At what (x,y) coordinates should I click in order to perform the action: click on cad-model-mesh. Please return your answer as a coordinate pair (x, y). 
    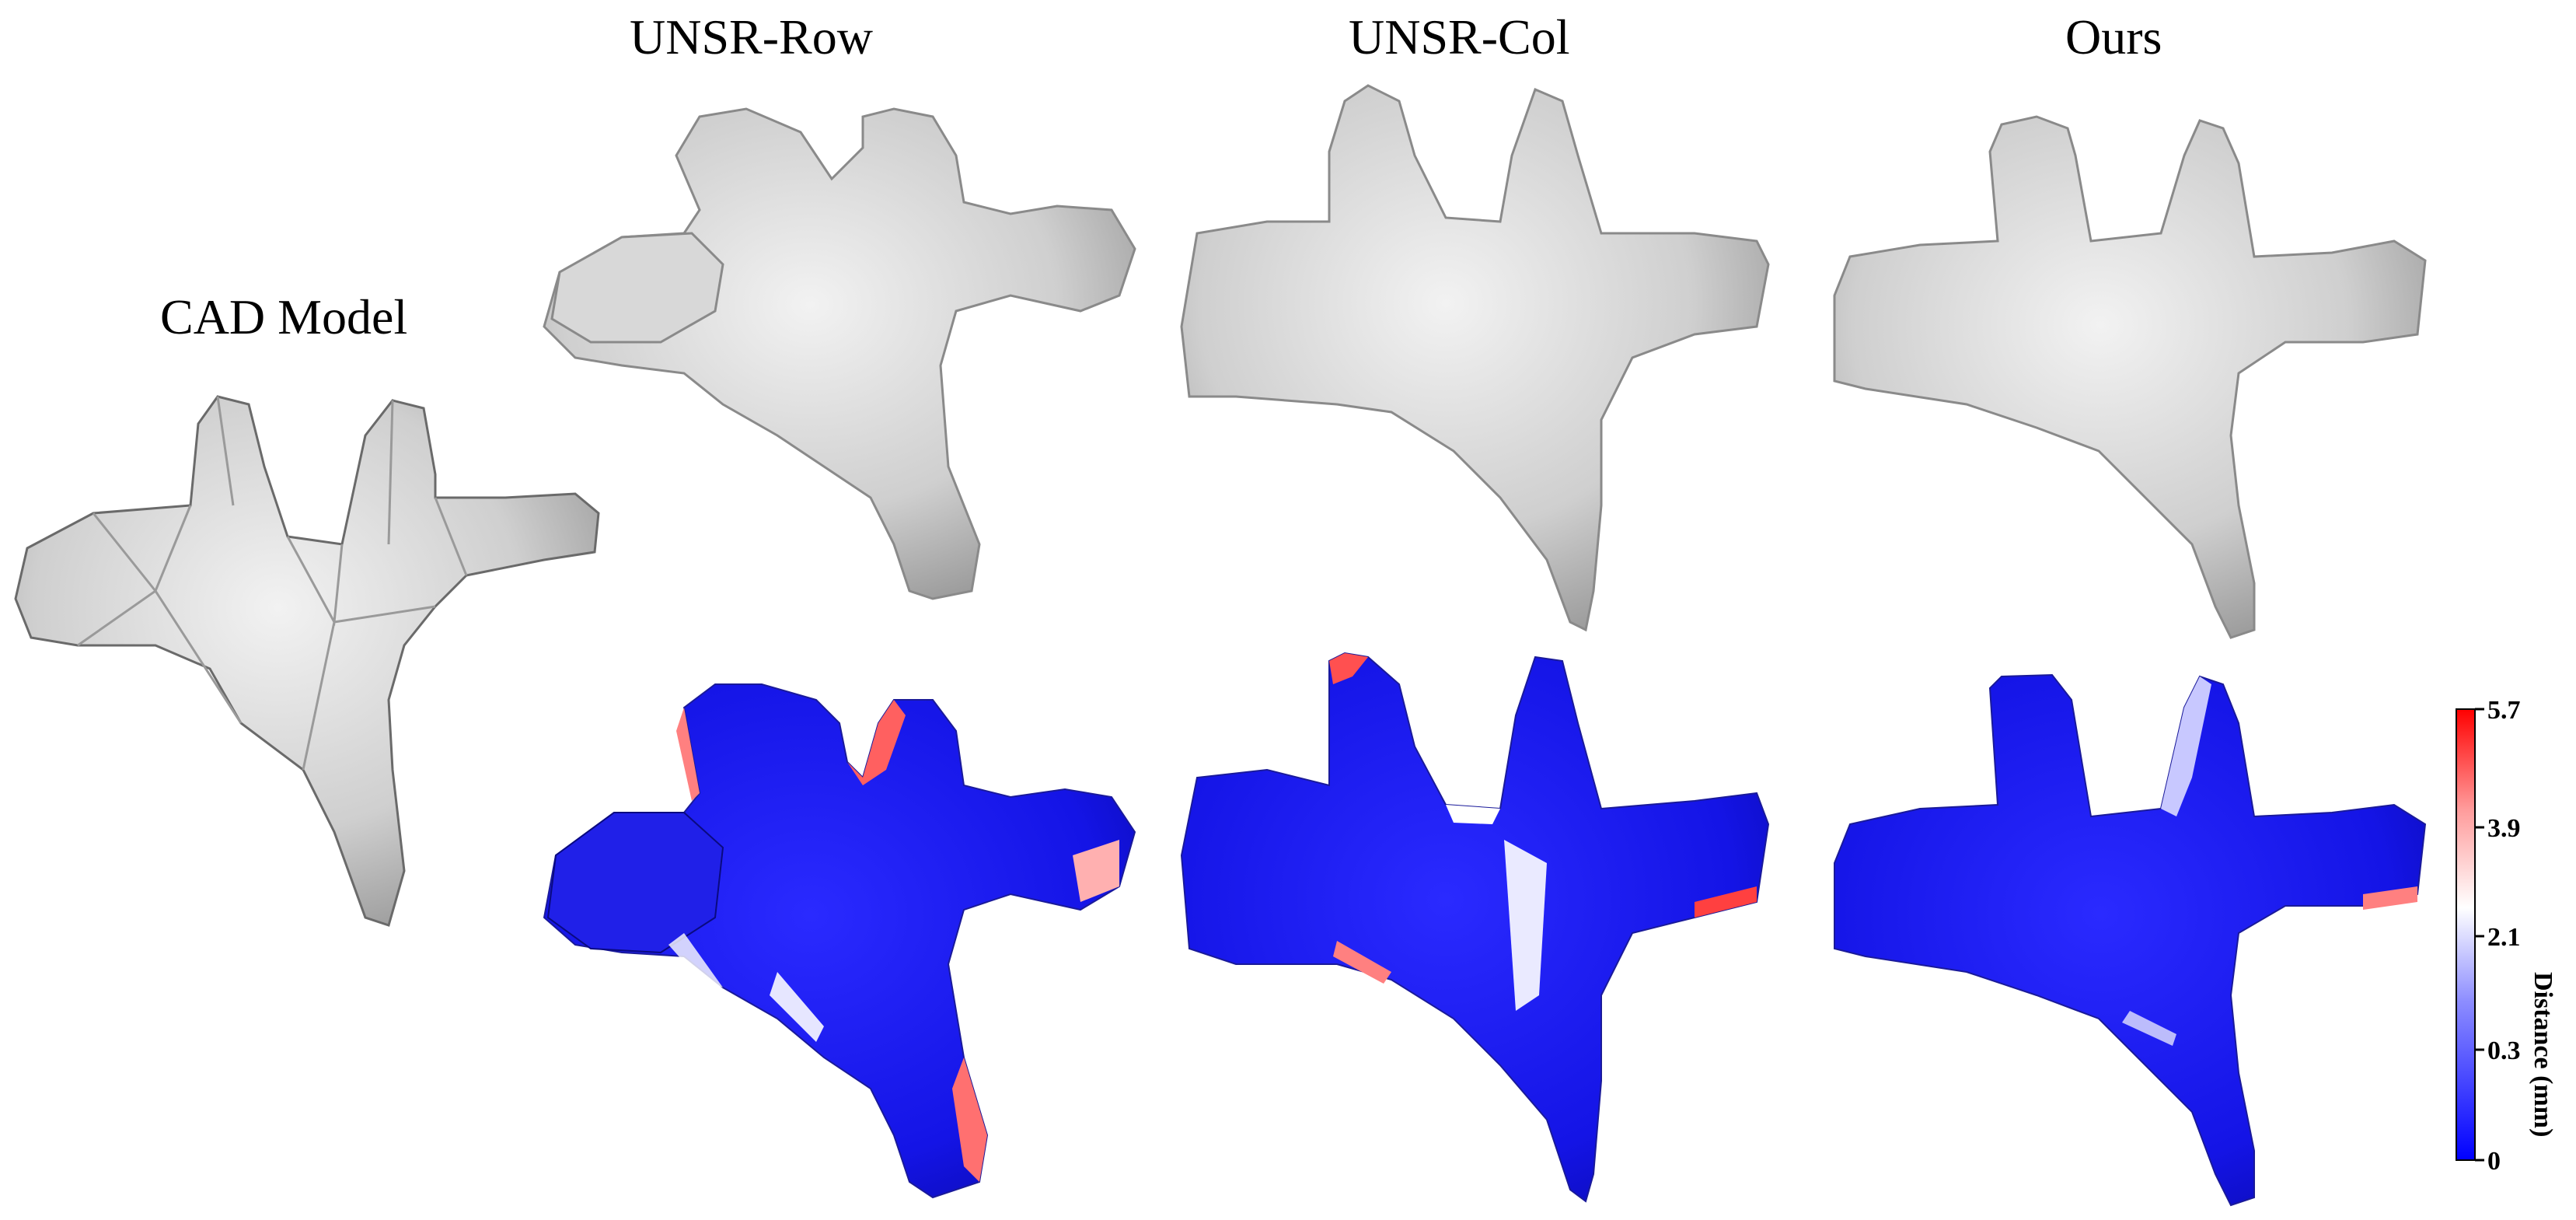
    Looking at the image, I should click on (307, 661).